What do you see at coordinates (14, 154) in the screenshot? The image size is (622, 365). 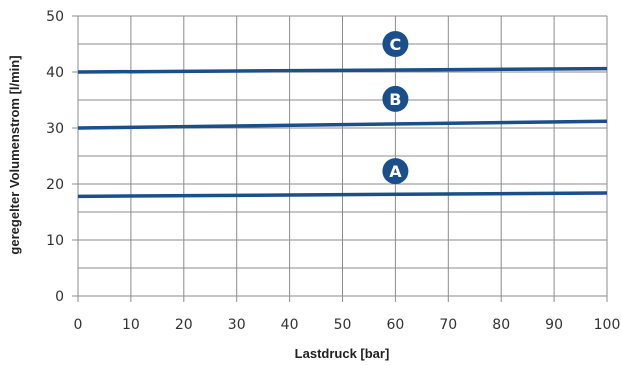 I see `y-axis-label: geregelter Volumenstrom [l/min]` at bounding box center [14, 154].